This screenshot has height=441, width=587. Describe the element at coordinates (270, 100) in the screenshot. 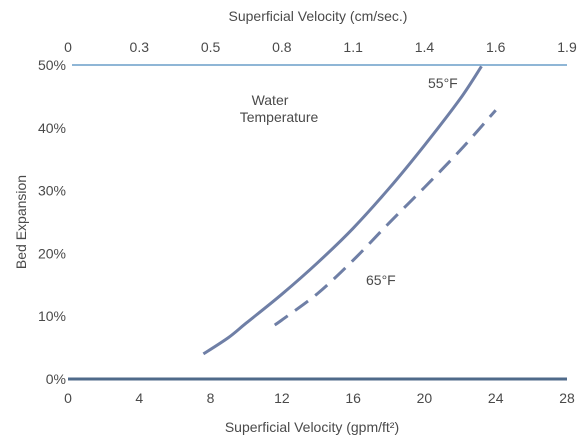

I see `water-temperature-label-line1: Water` at that location.